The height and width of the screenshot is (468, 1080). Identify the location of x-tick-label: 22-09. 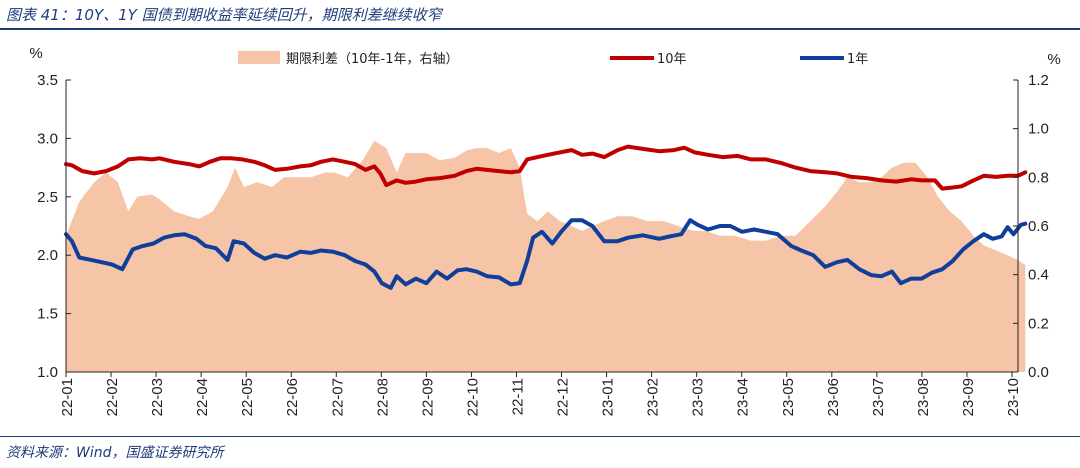
(427, 397).